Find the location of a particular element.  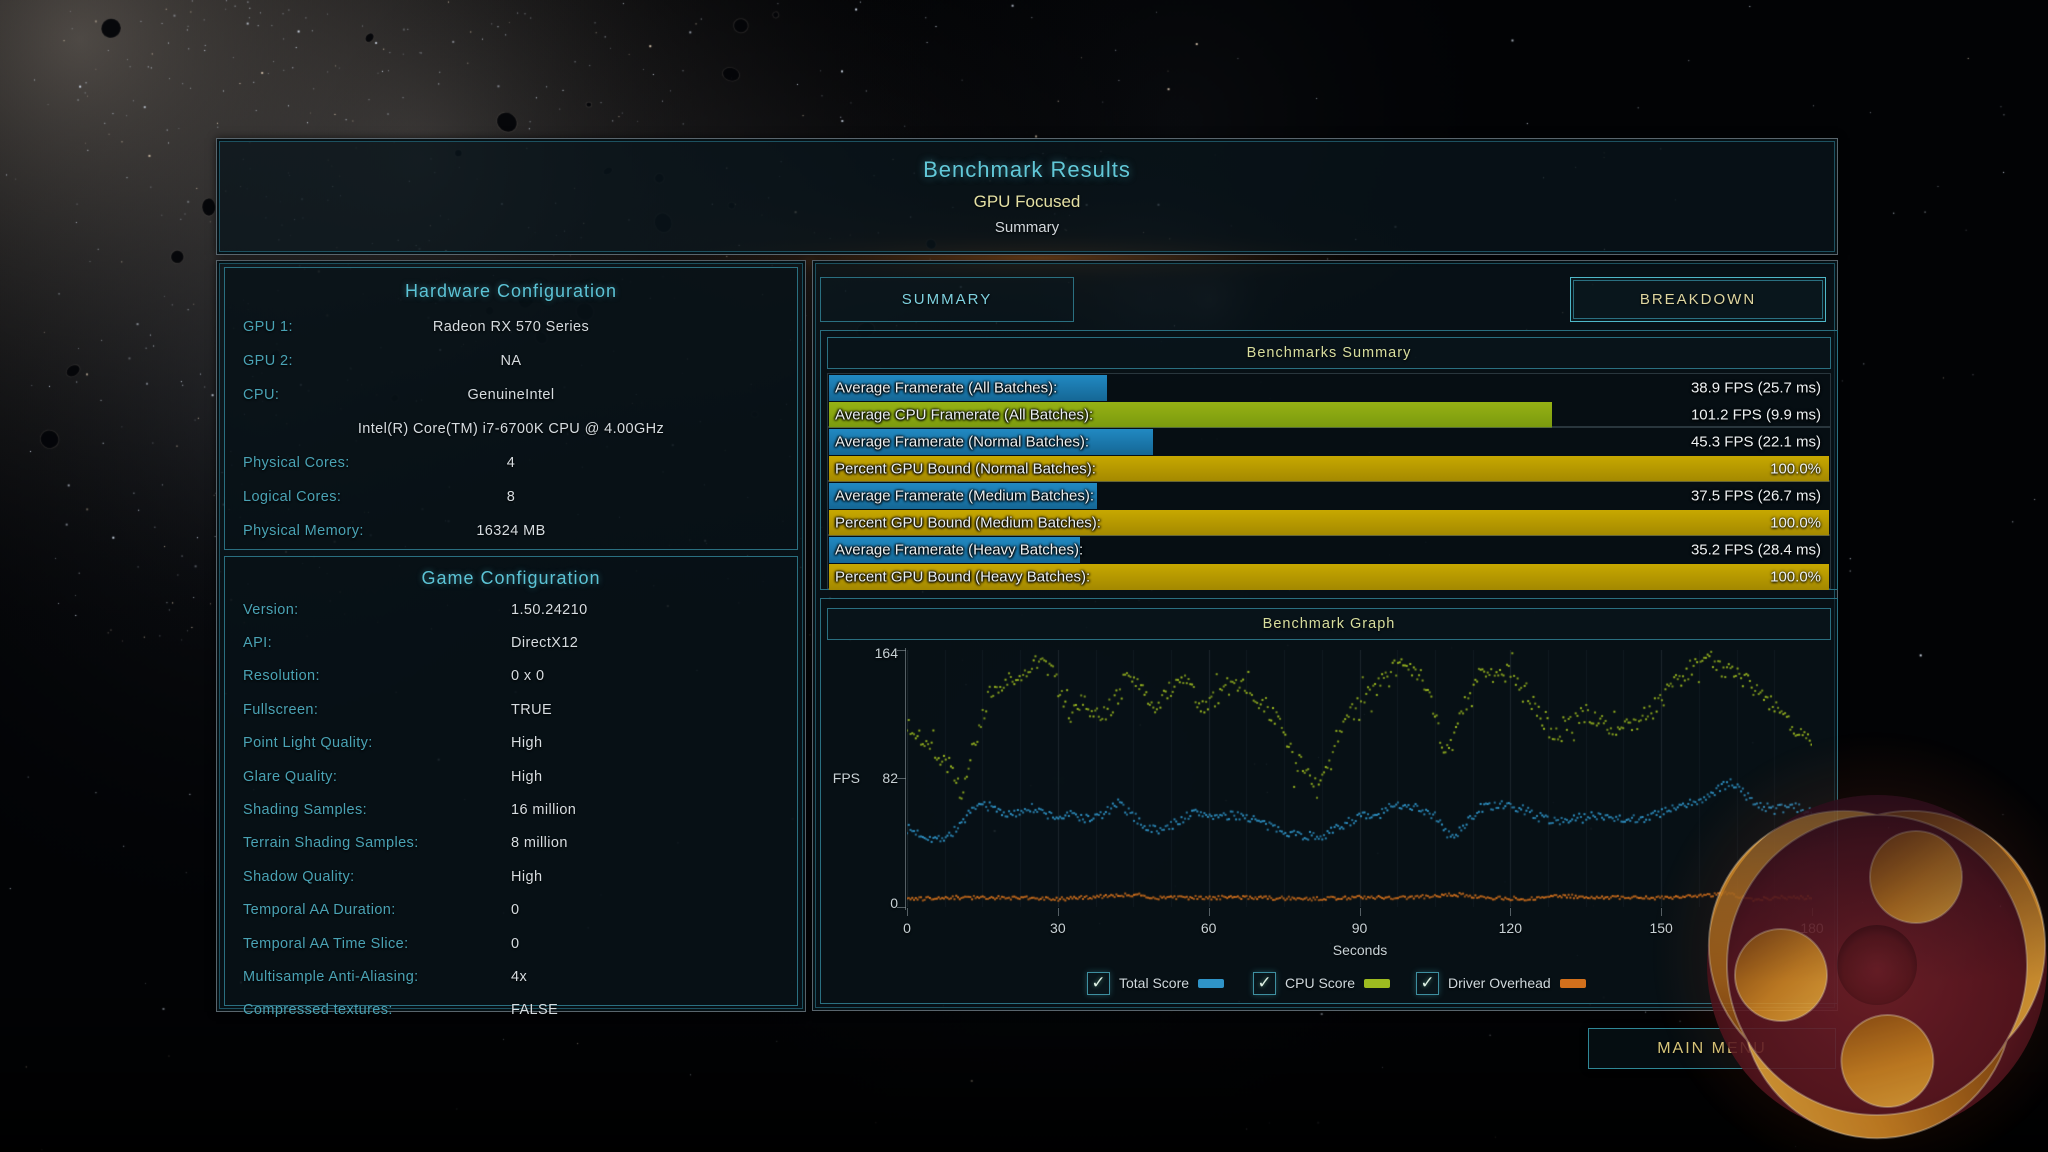

config-row: Glare Quality: High is located at coordinates (511, 776).